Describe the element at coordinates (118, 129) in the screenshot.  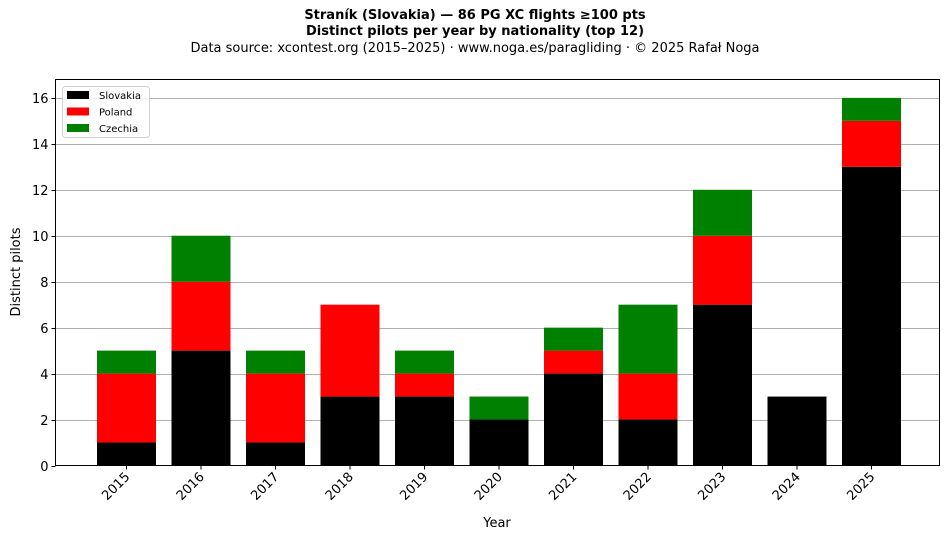
I see `legend-label-czechia: Czechia` at that location.